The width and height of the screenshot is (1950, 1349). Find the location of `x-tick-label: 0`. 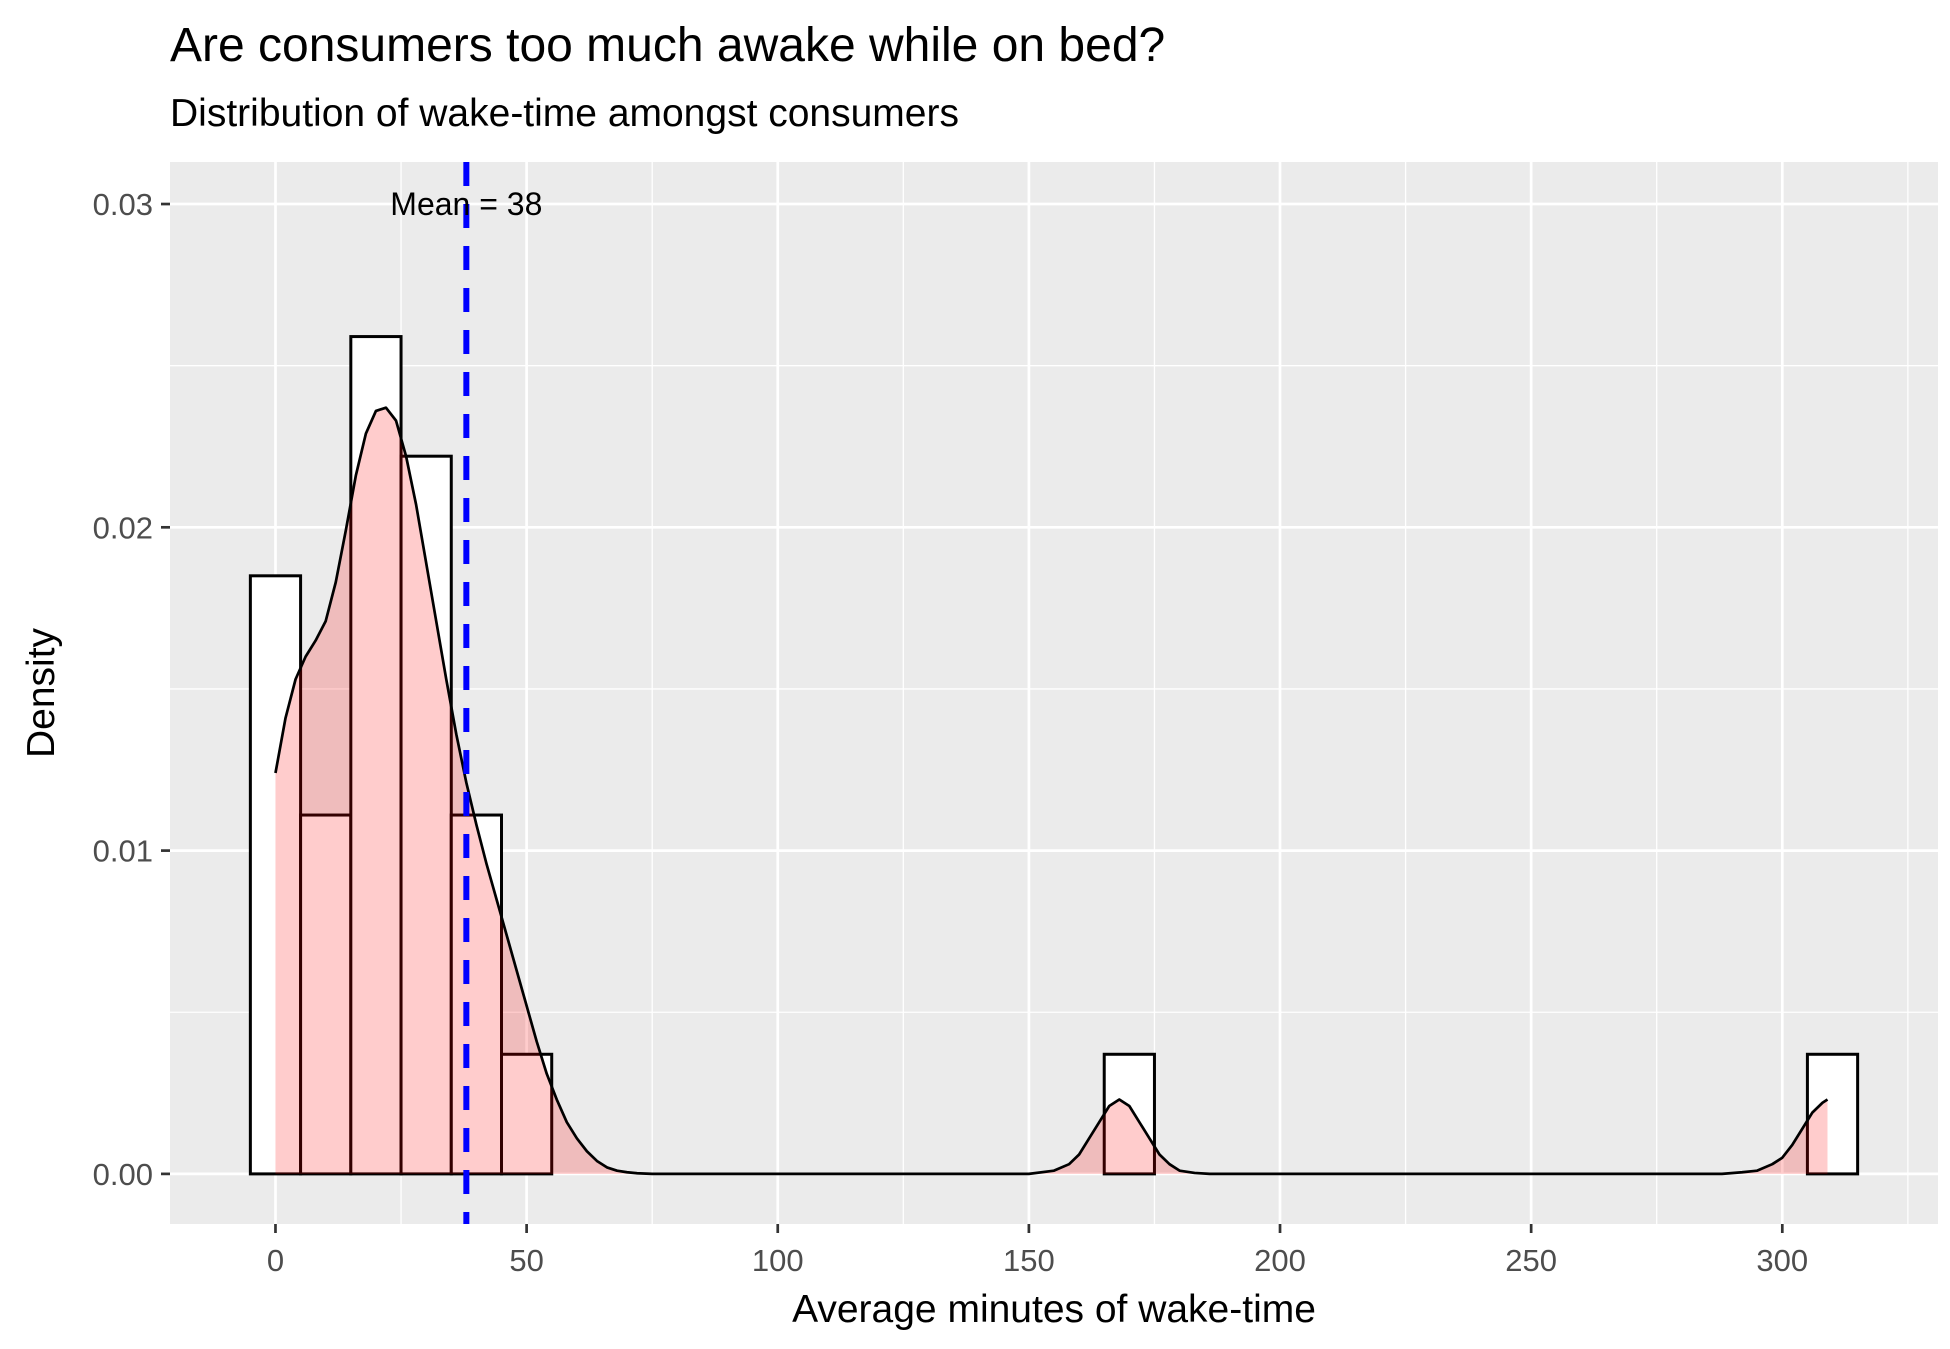

x-tick-label: 0 is located at coordinates (275, 1260).